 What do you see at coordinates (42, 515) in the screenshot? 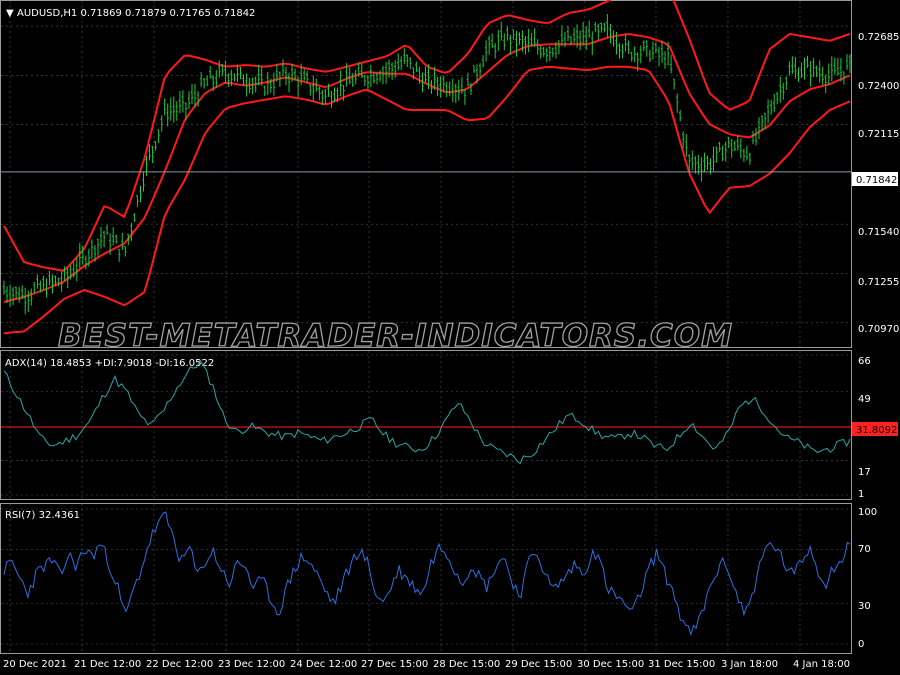
I see `rsi-title: RSI(7) 32.4361` at bounding box center [42, 515].